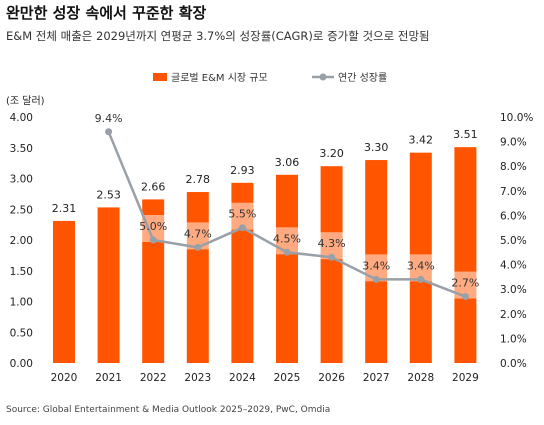 This screenshot has height=425, width=544. I want to click on bar-value-label: 3.30, so click(376, 147).